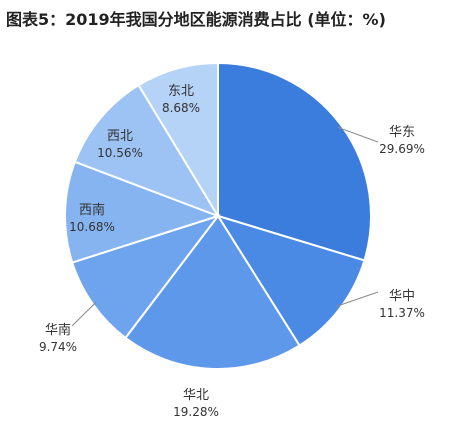 This screenshot has height=426, width=456. What do you see at coordinates (196, 412) in the screenshot?
I see `slice-value-label-3: 19.28%` at bounding box center [196, 412].